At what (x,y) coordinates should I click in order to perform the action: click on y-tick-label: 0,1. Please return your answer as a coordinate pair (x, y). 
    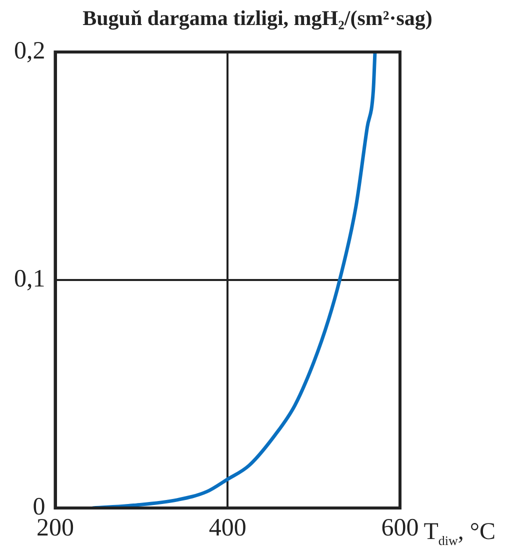
    Looking at the image, I should click on (30, 279).